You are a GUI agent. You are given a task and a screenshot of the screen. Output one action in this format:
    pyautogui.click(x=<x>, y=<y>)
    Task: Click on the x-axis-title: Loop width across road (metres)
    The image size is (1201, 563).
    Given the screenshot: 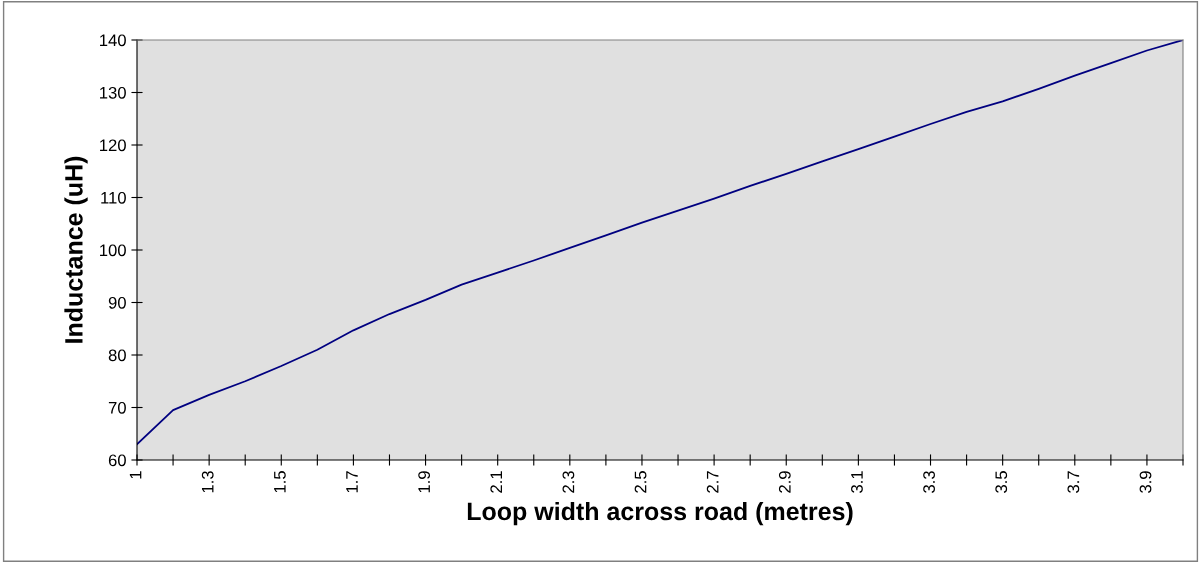 What is the action you would take?
    pyautogui.click(x=660, y=513)
    